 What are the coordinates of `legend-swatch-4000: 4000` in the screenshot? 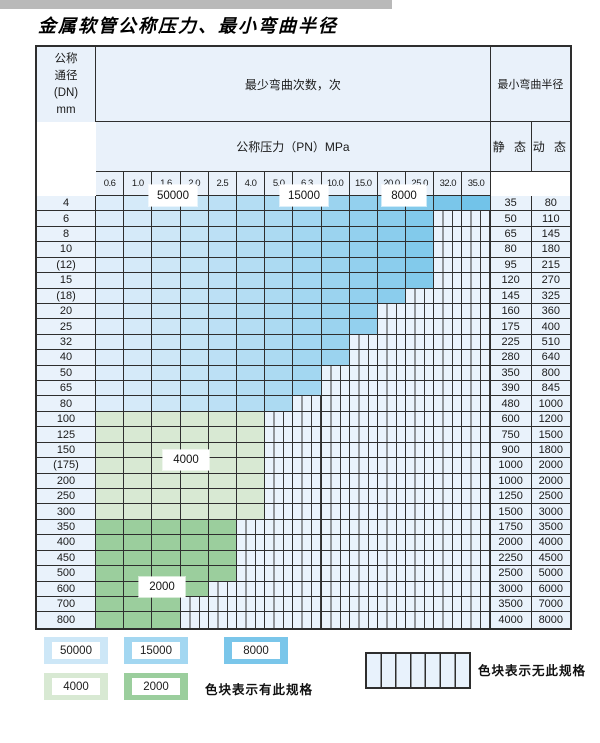 It's located at (76, 686).